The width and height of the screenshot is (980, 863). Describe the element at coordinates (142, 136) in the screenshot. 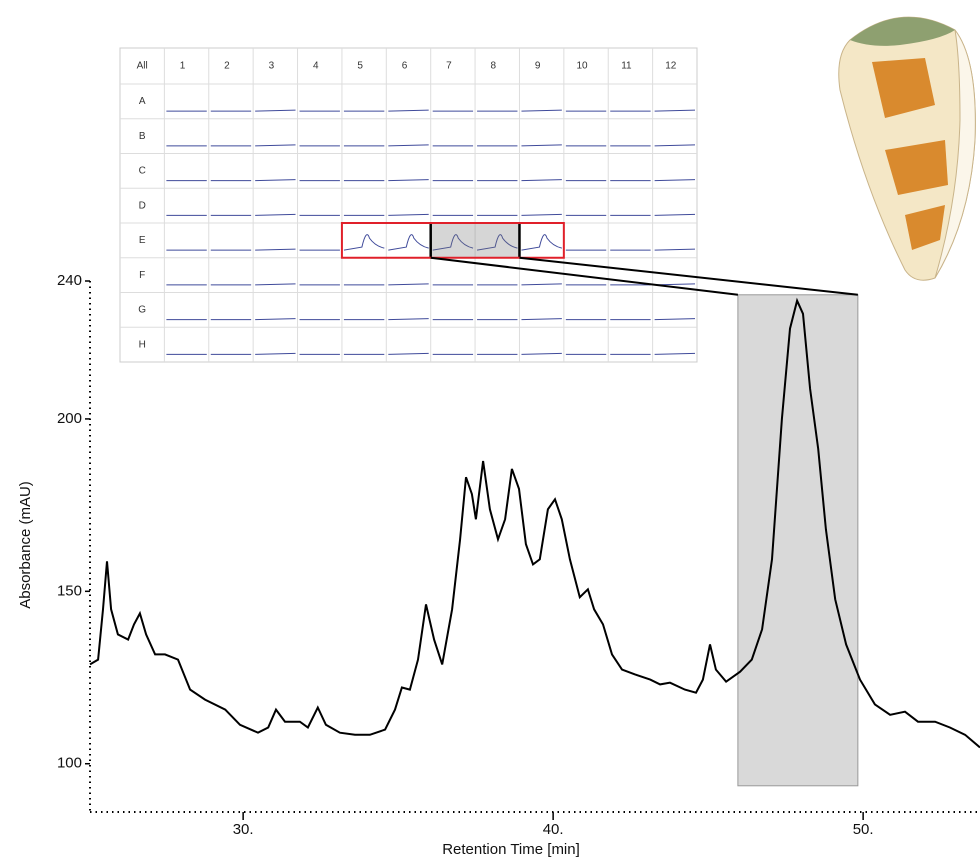

I see `inset-row-label: B` at that location.